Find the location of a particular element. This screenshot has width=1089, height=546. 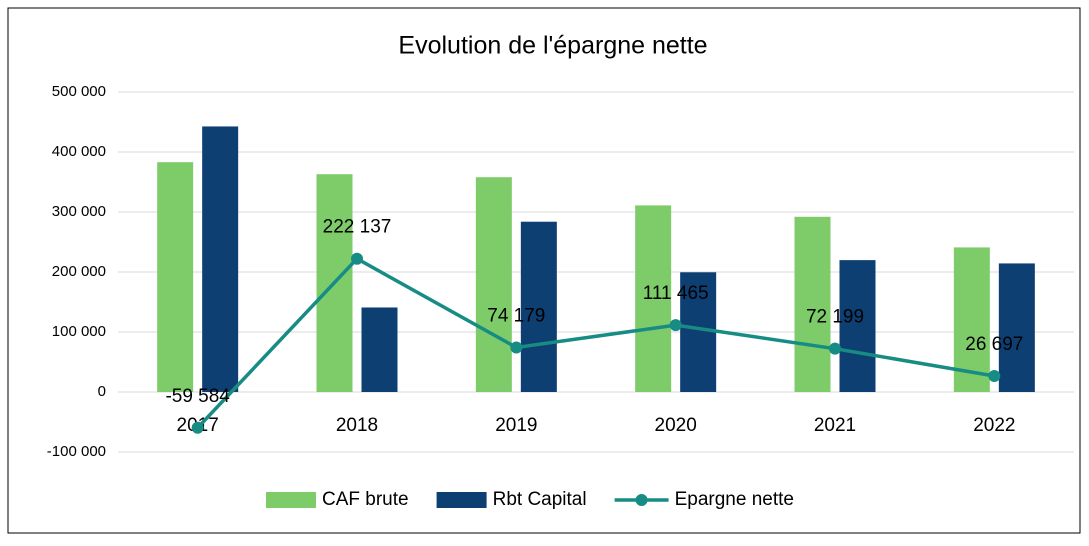

y-tick-label: 400 000 is located at coordinates (79, 151).